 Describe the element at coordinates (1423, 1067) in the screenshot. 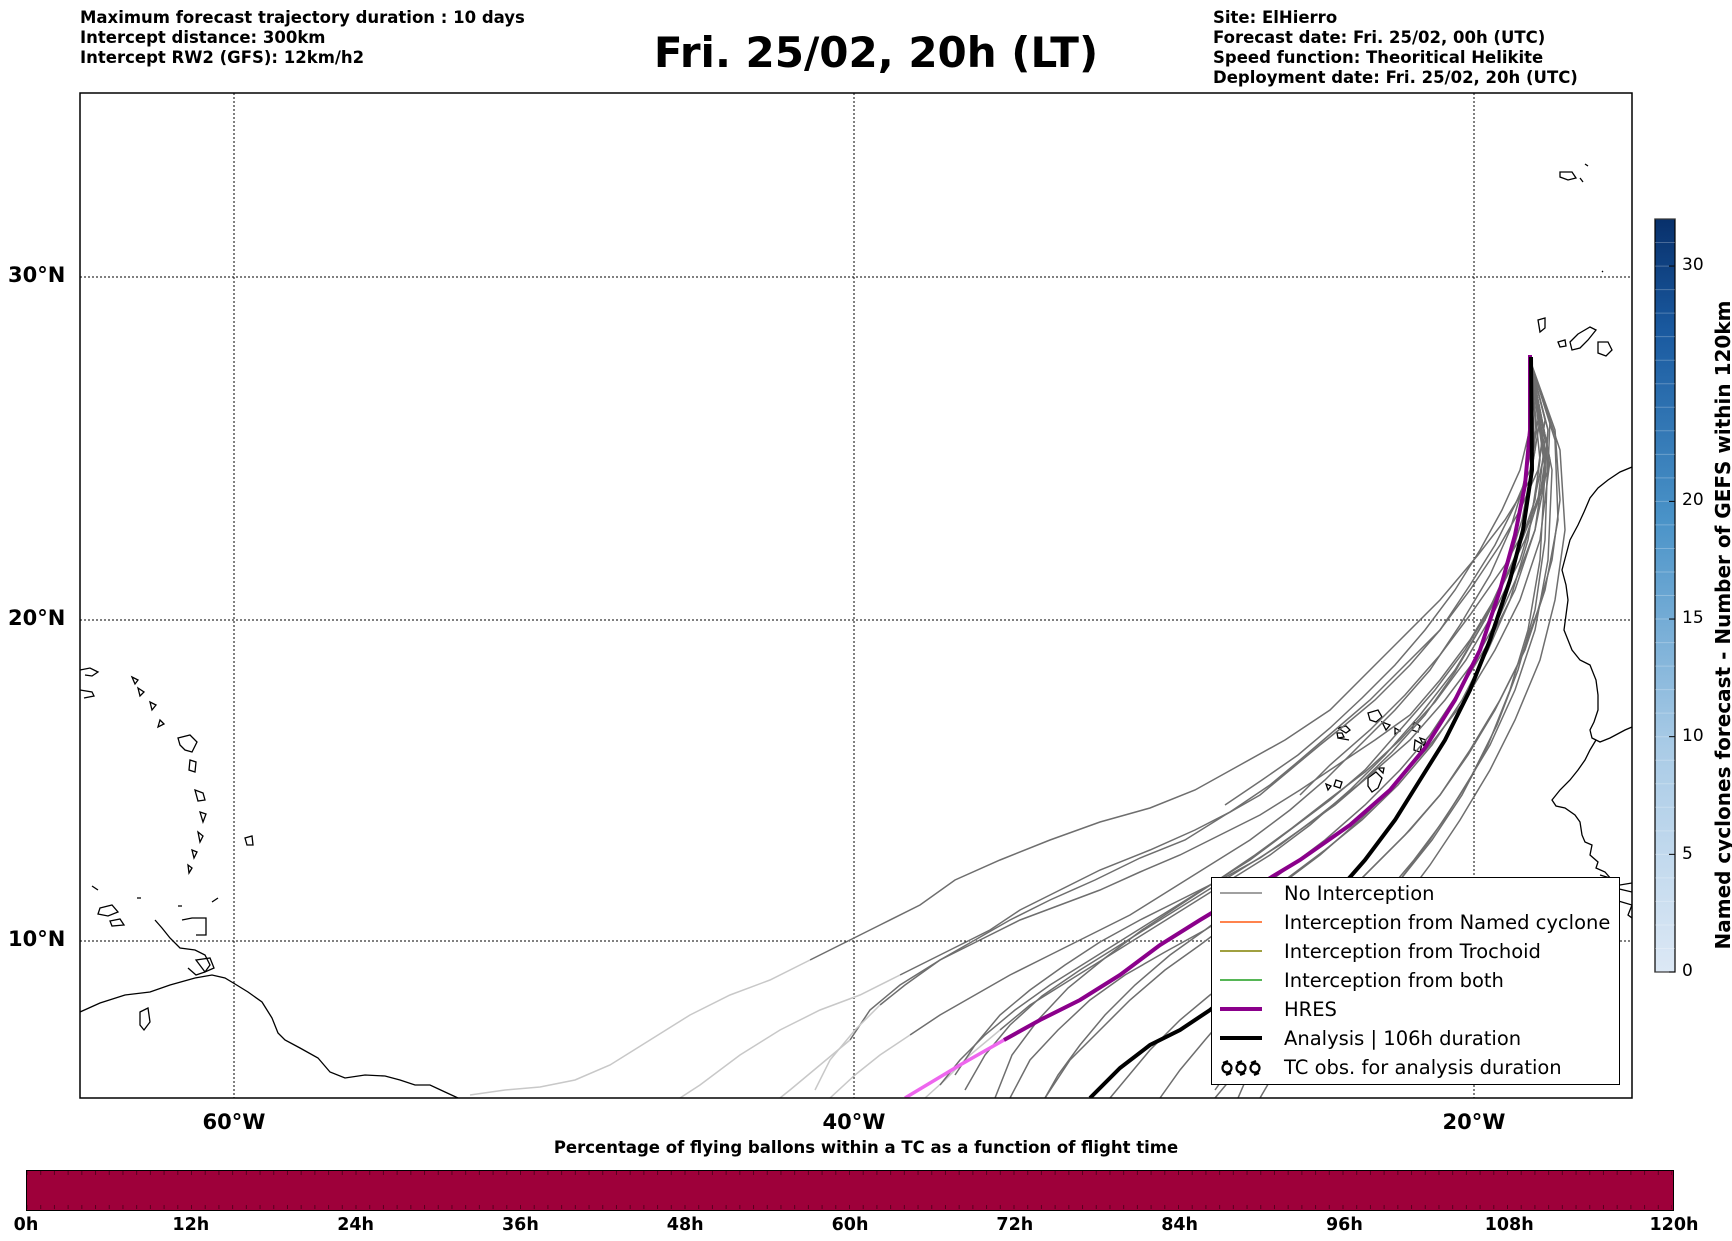

I see `legend-label-tc-obs: TC obs. for analysis duration` at that location.